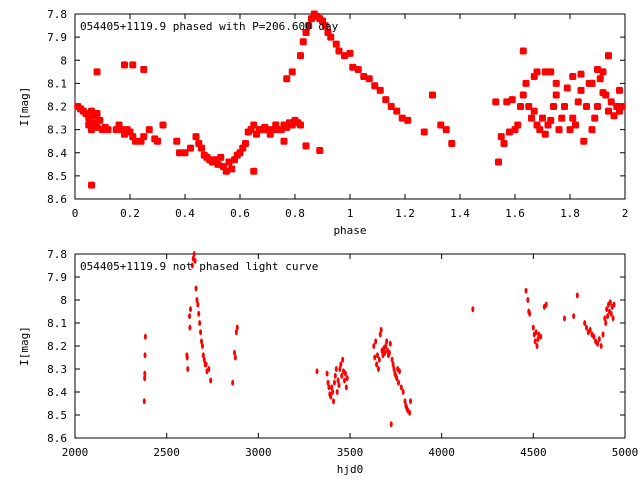 The height and width of the screenshot is (480, 640). What do you see at coordinates (57, 37) in the screenshot?
I see `y-tick-label: 7.9` at bounding box center [57, 37].